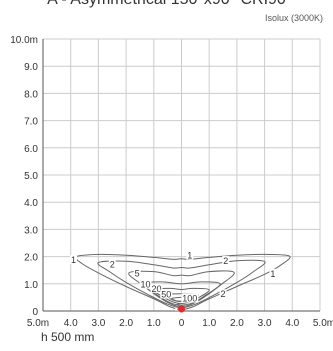  What do you see at coordinates (31, 94) in the screenshot?
I see `y-tick-label: 8.0` at bounding box center [31, 94].